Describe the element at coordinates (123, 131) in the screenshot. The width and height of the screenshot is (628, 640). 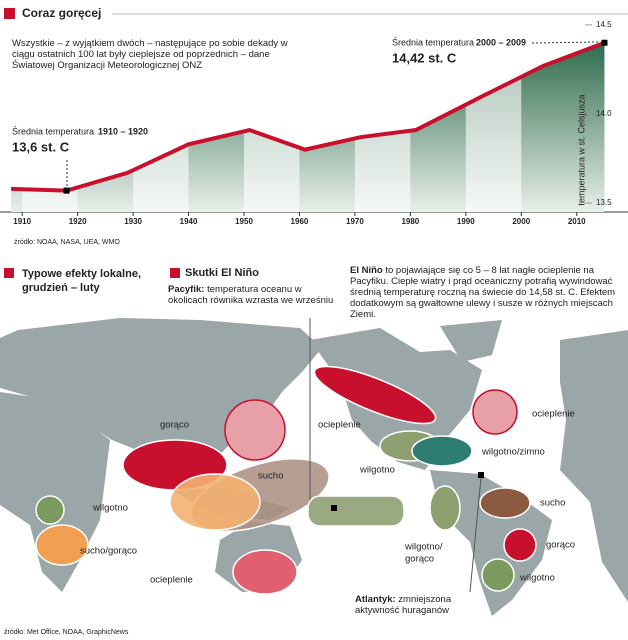
I see `annotation-period: 1910 – 1920` at that location.